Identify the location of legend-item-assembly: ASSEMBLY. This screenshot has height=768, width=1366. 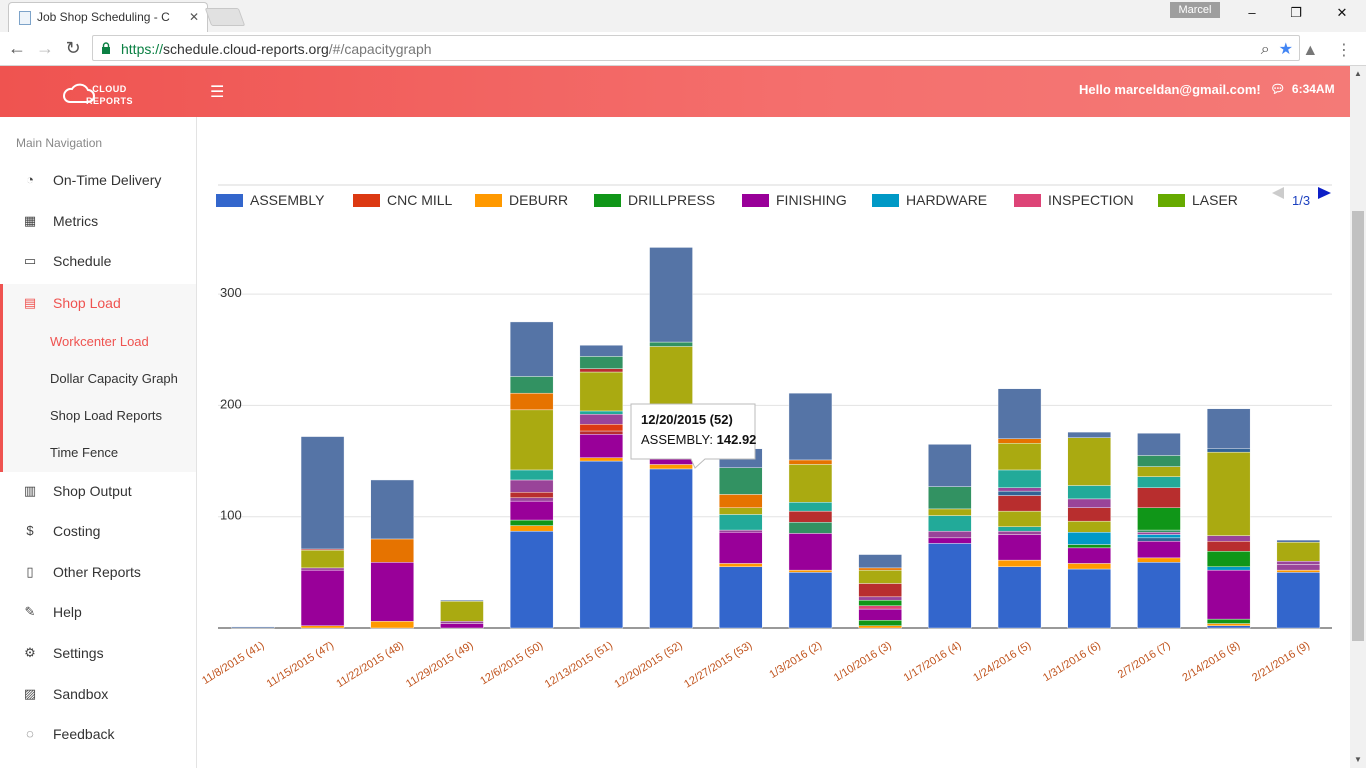
(270, 200).